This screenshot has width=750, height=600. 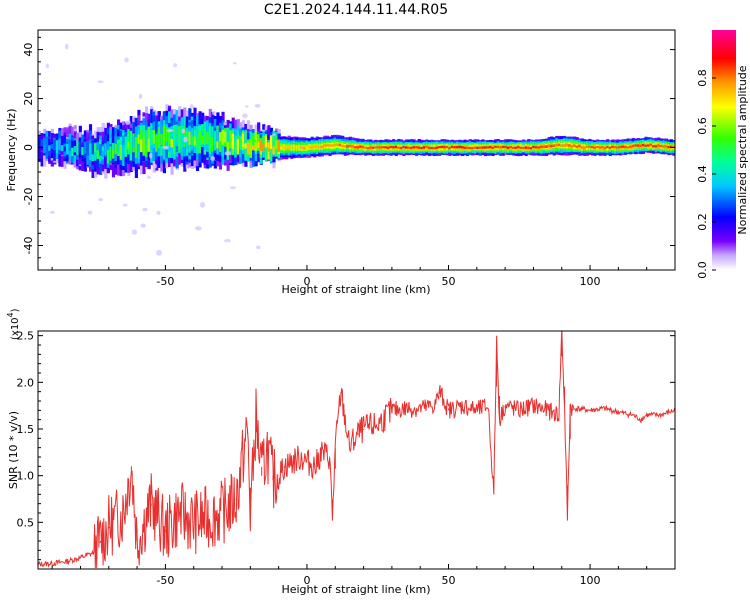 What do you see at coordinates (590, 580) in the screenshot?
I see `snr-x-tick-label: 100` at bounding box center [590, 580].